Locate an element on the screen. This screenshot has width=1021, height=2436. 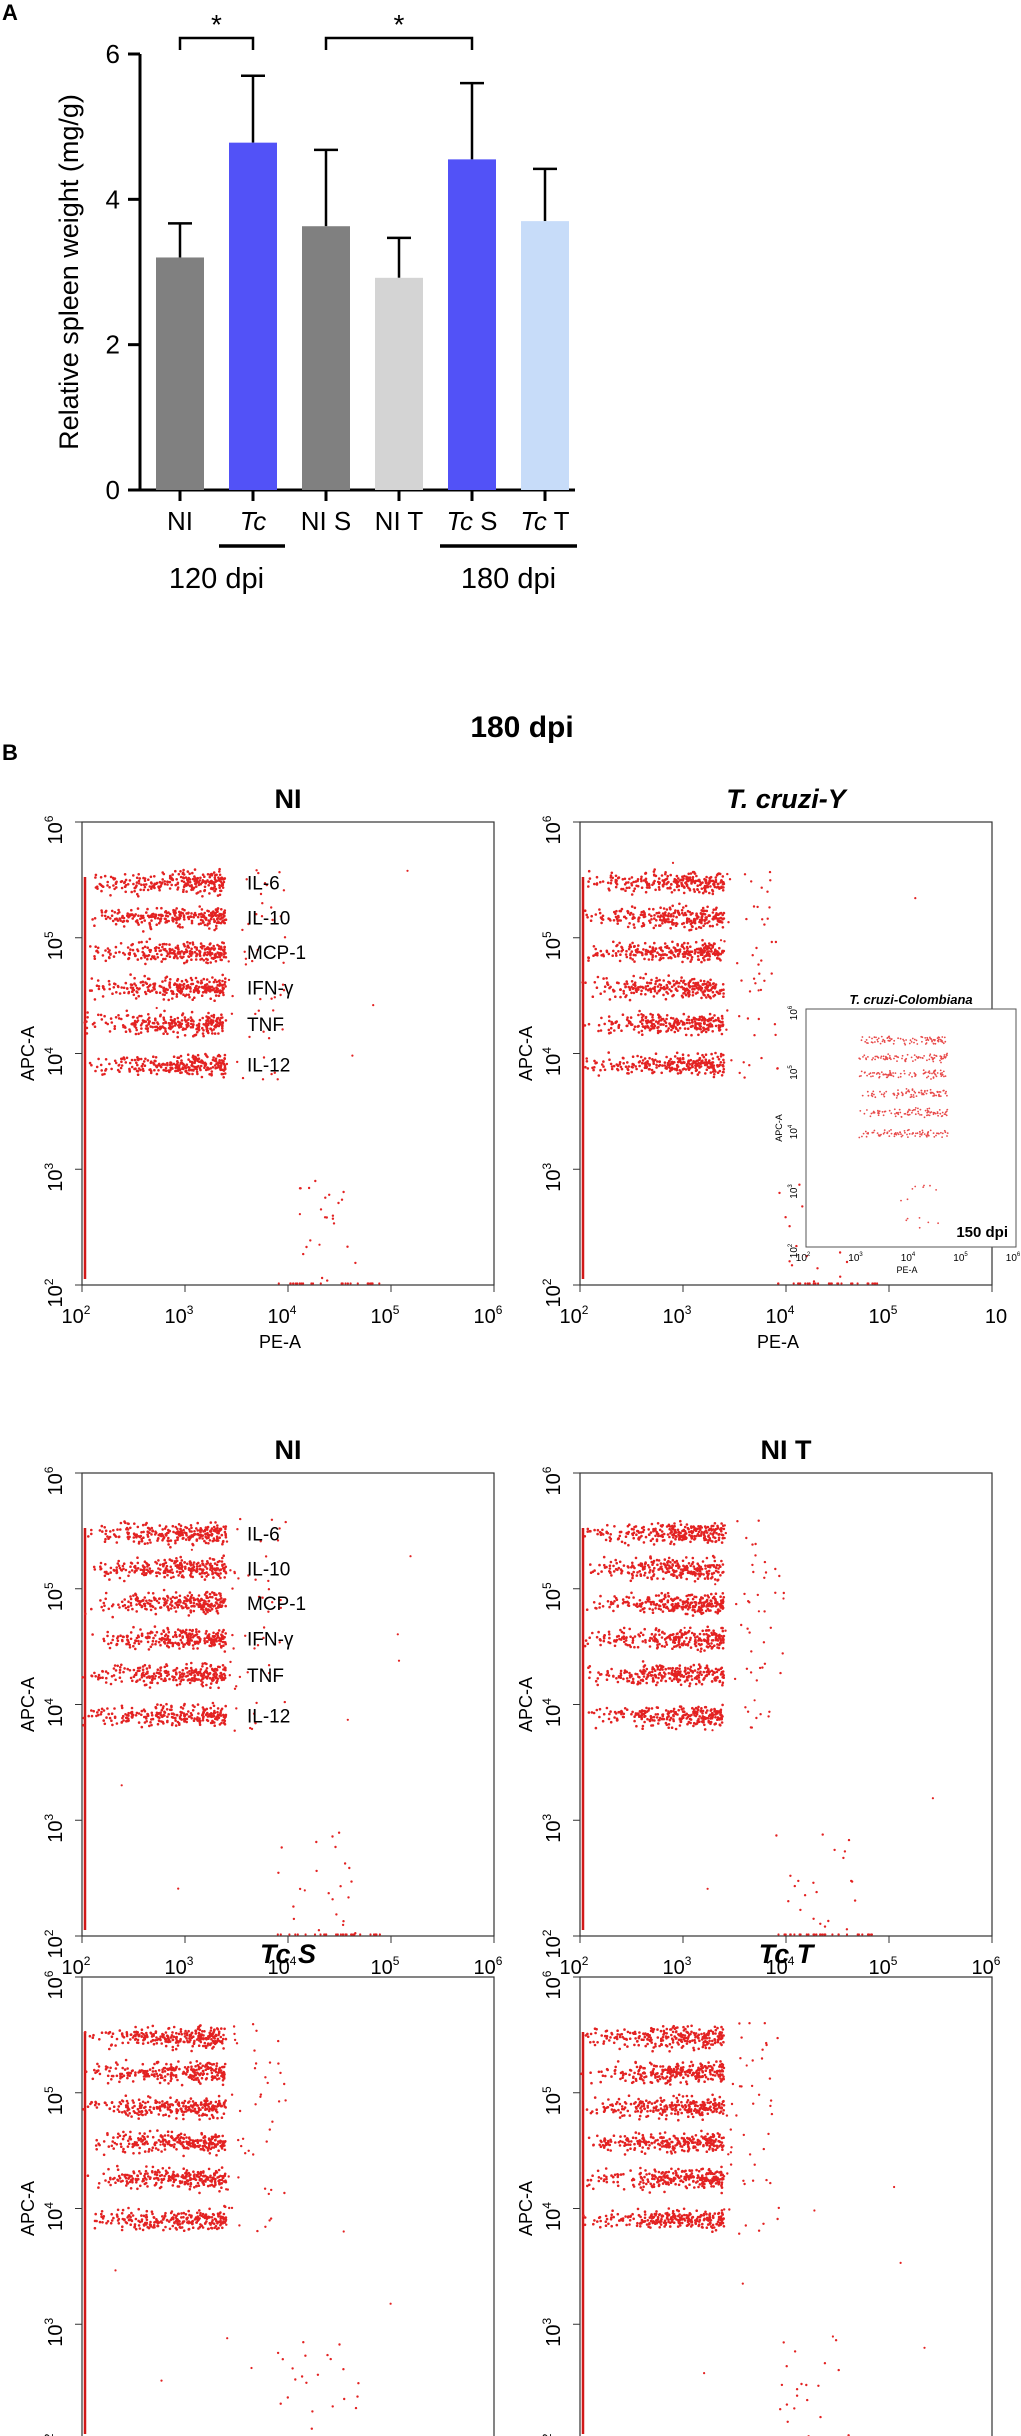
x-tick-label-0-4: 106 is located at coordinates (488, 1315).